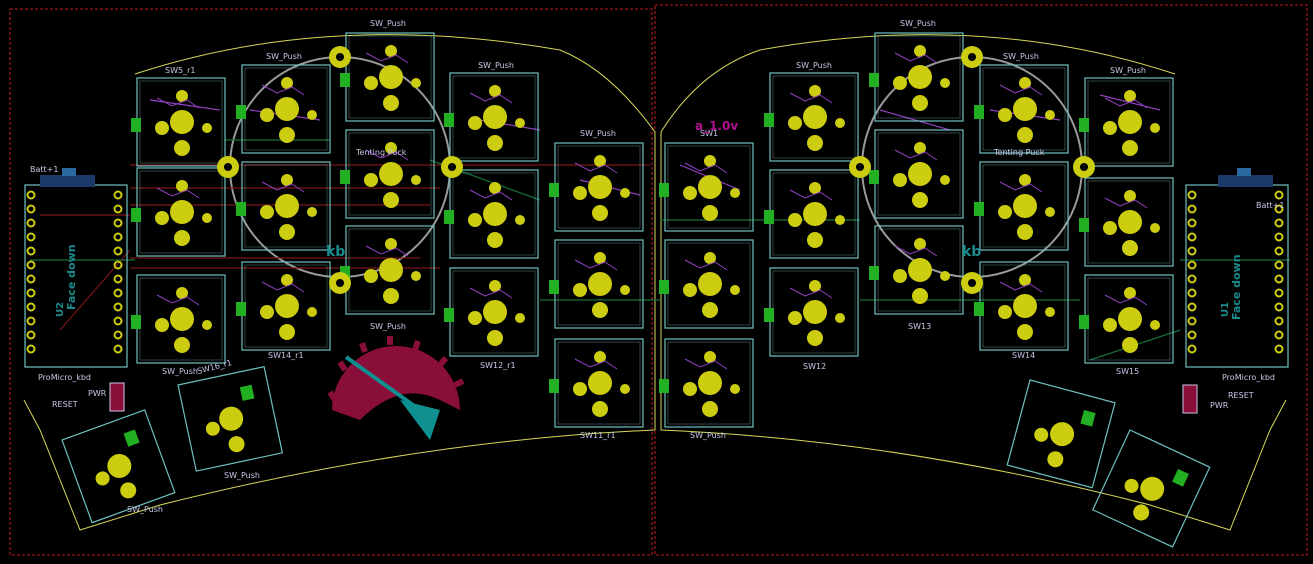 Image resolution: width=1313 pixels, height=564 pixels. What do you see at coordinates (814, 366) in the screenshot?
I see `label-sw12: SW12` at bounding box center [814, 366].